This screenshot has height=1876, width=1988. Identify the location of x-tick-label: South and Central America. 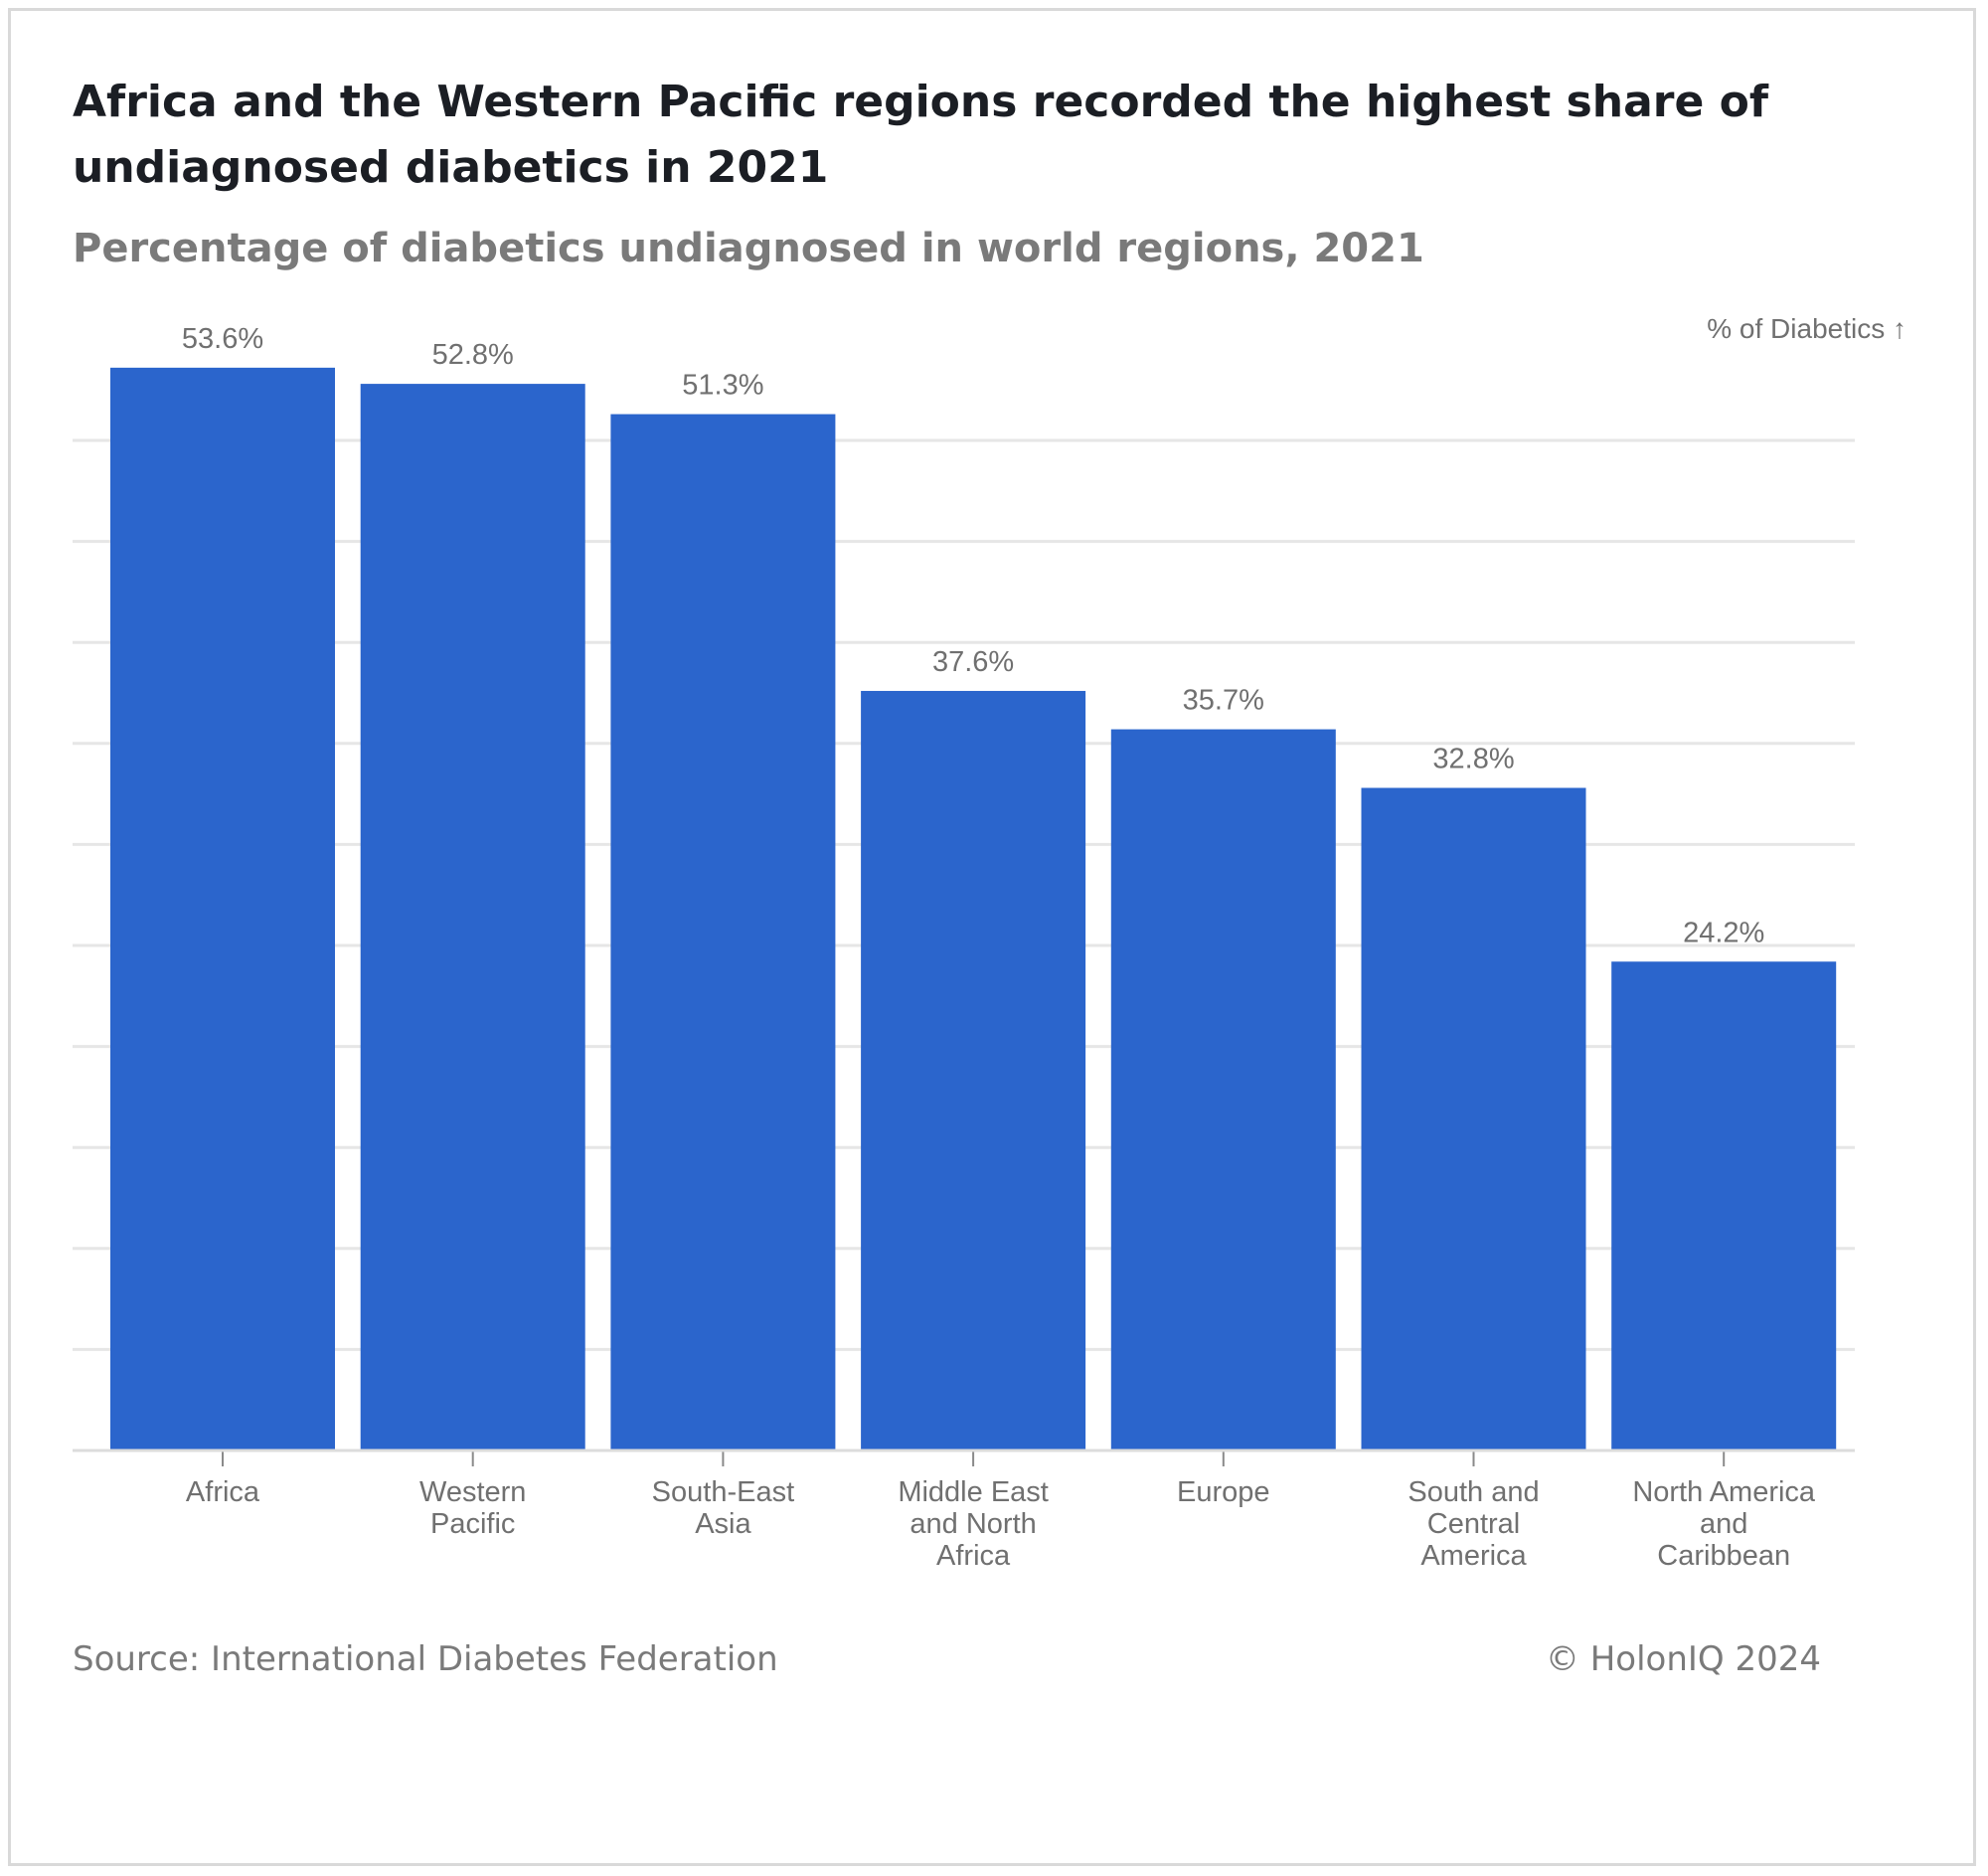
(1473, 1524).